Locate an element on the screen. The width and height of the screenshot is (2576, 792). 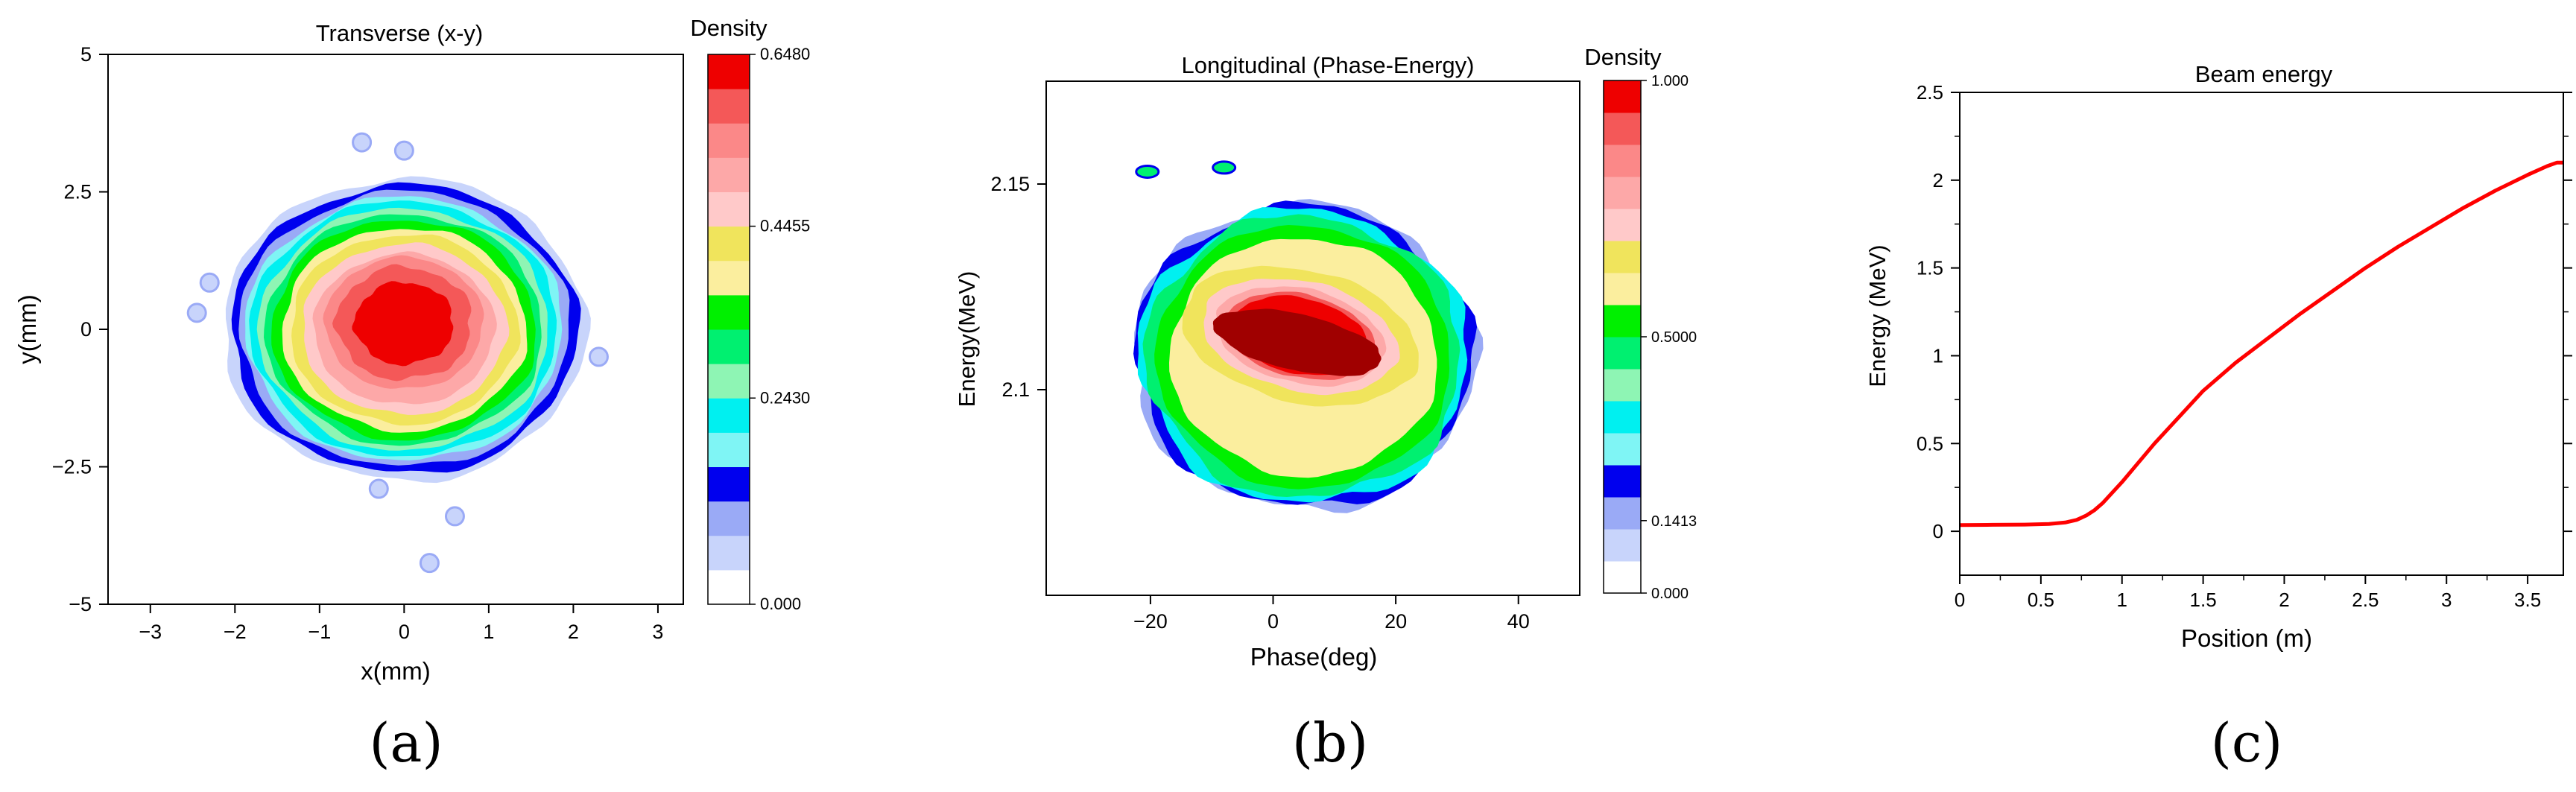
chart-a-colorbar-title: Density is located at coordinates (729, 28).